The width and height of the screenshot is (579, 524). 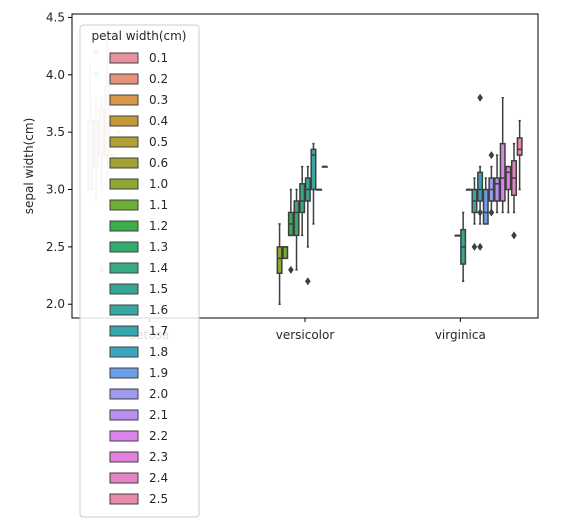 What do you see at coordinates (158, 247) in the screenshot?
I see `legend-label: 1.3` at bounding box center [158, 247].